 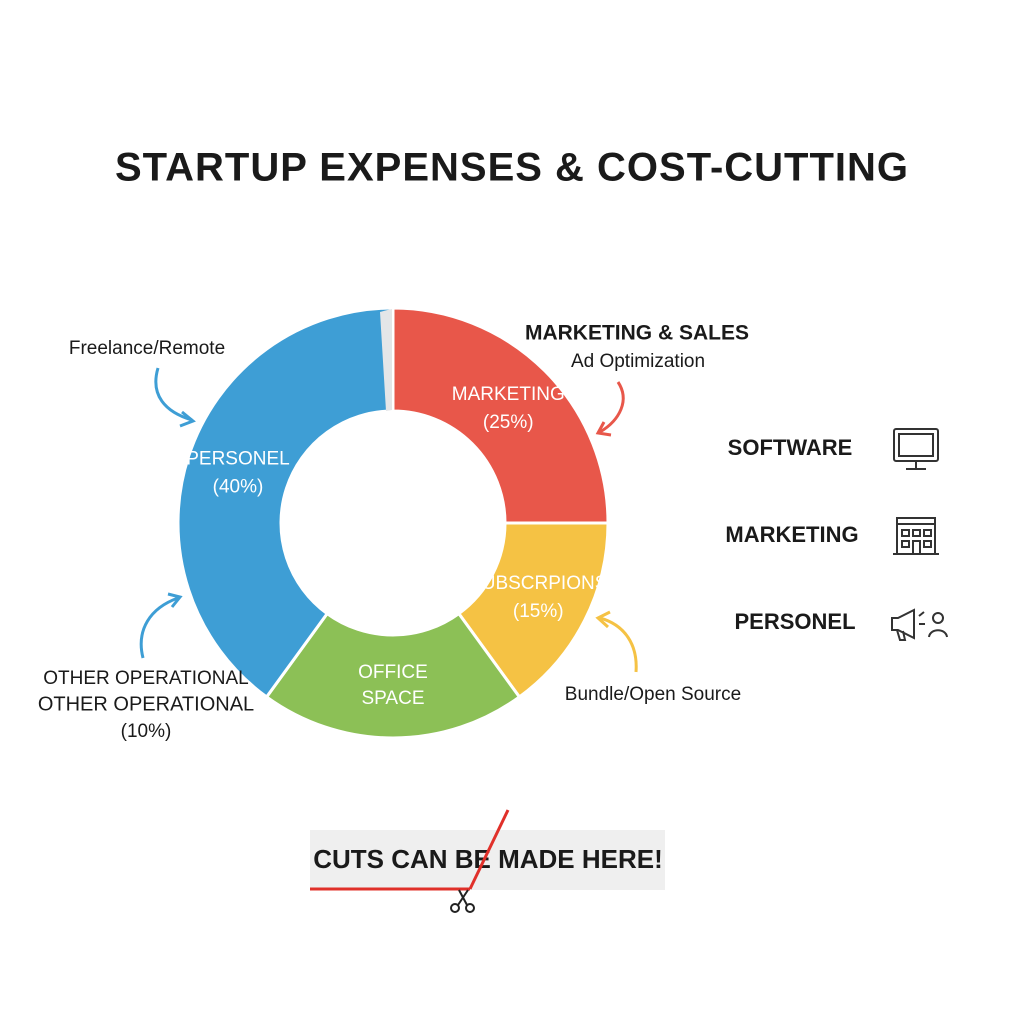 What do you see at coordinates (538, 611) in the screenshot?
I see `slice-value-label: (15%)` at bounding box center [538, 611].